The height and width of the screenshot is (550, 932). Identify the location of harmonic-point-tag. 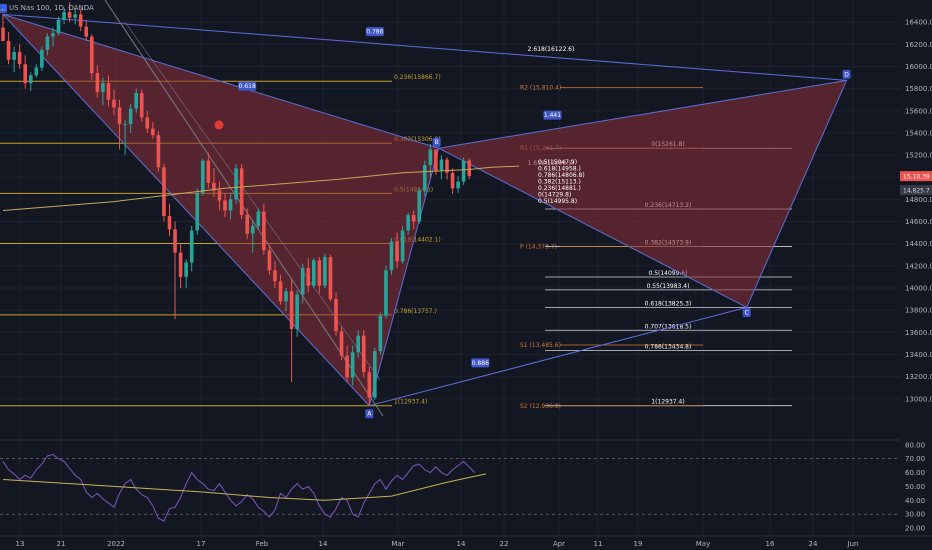
(746, 312).